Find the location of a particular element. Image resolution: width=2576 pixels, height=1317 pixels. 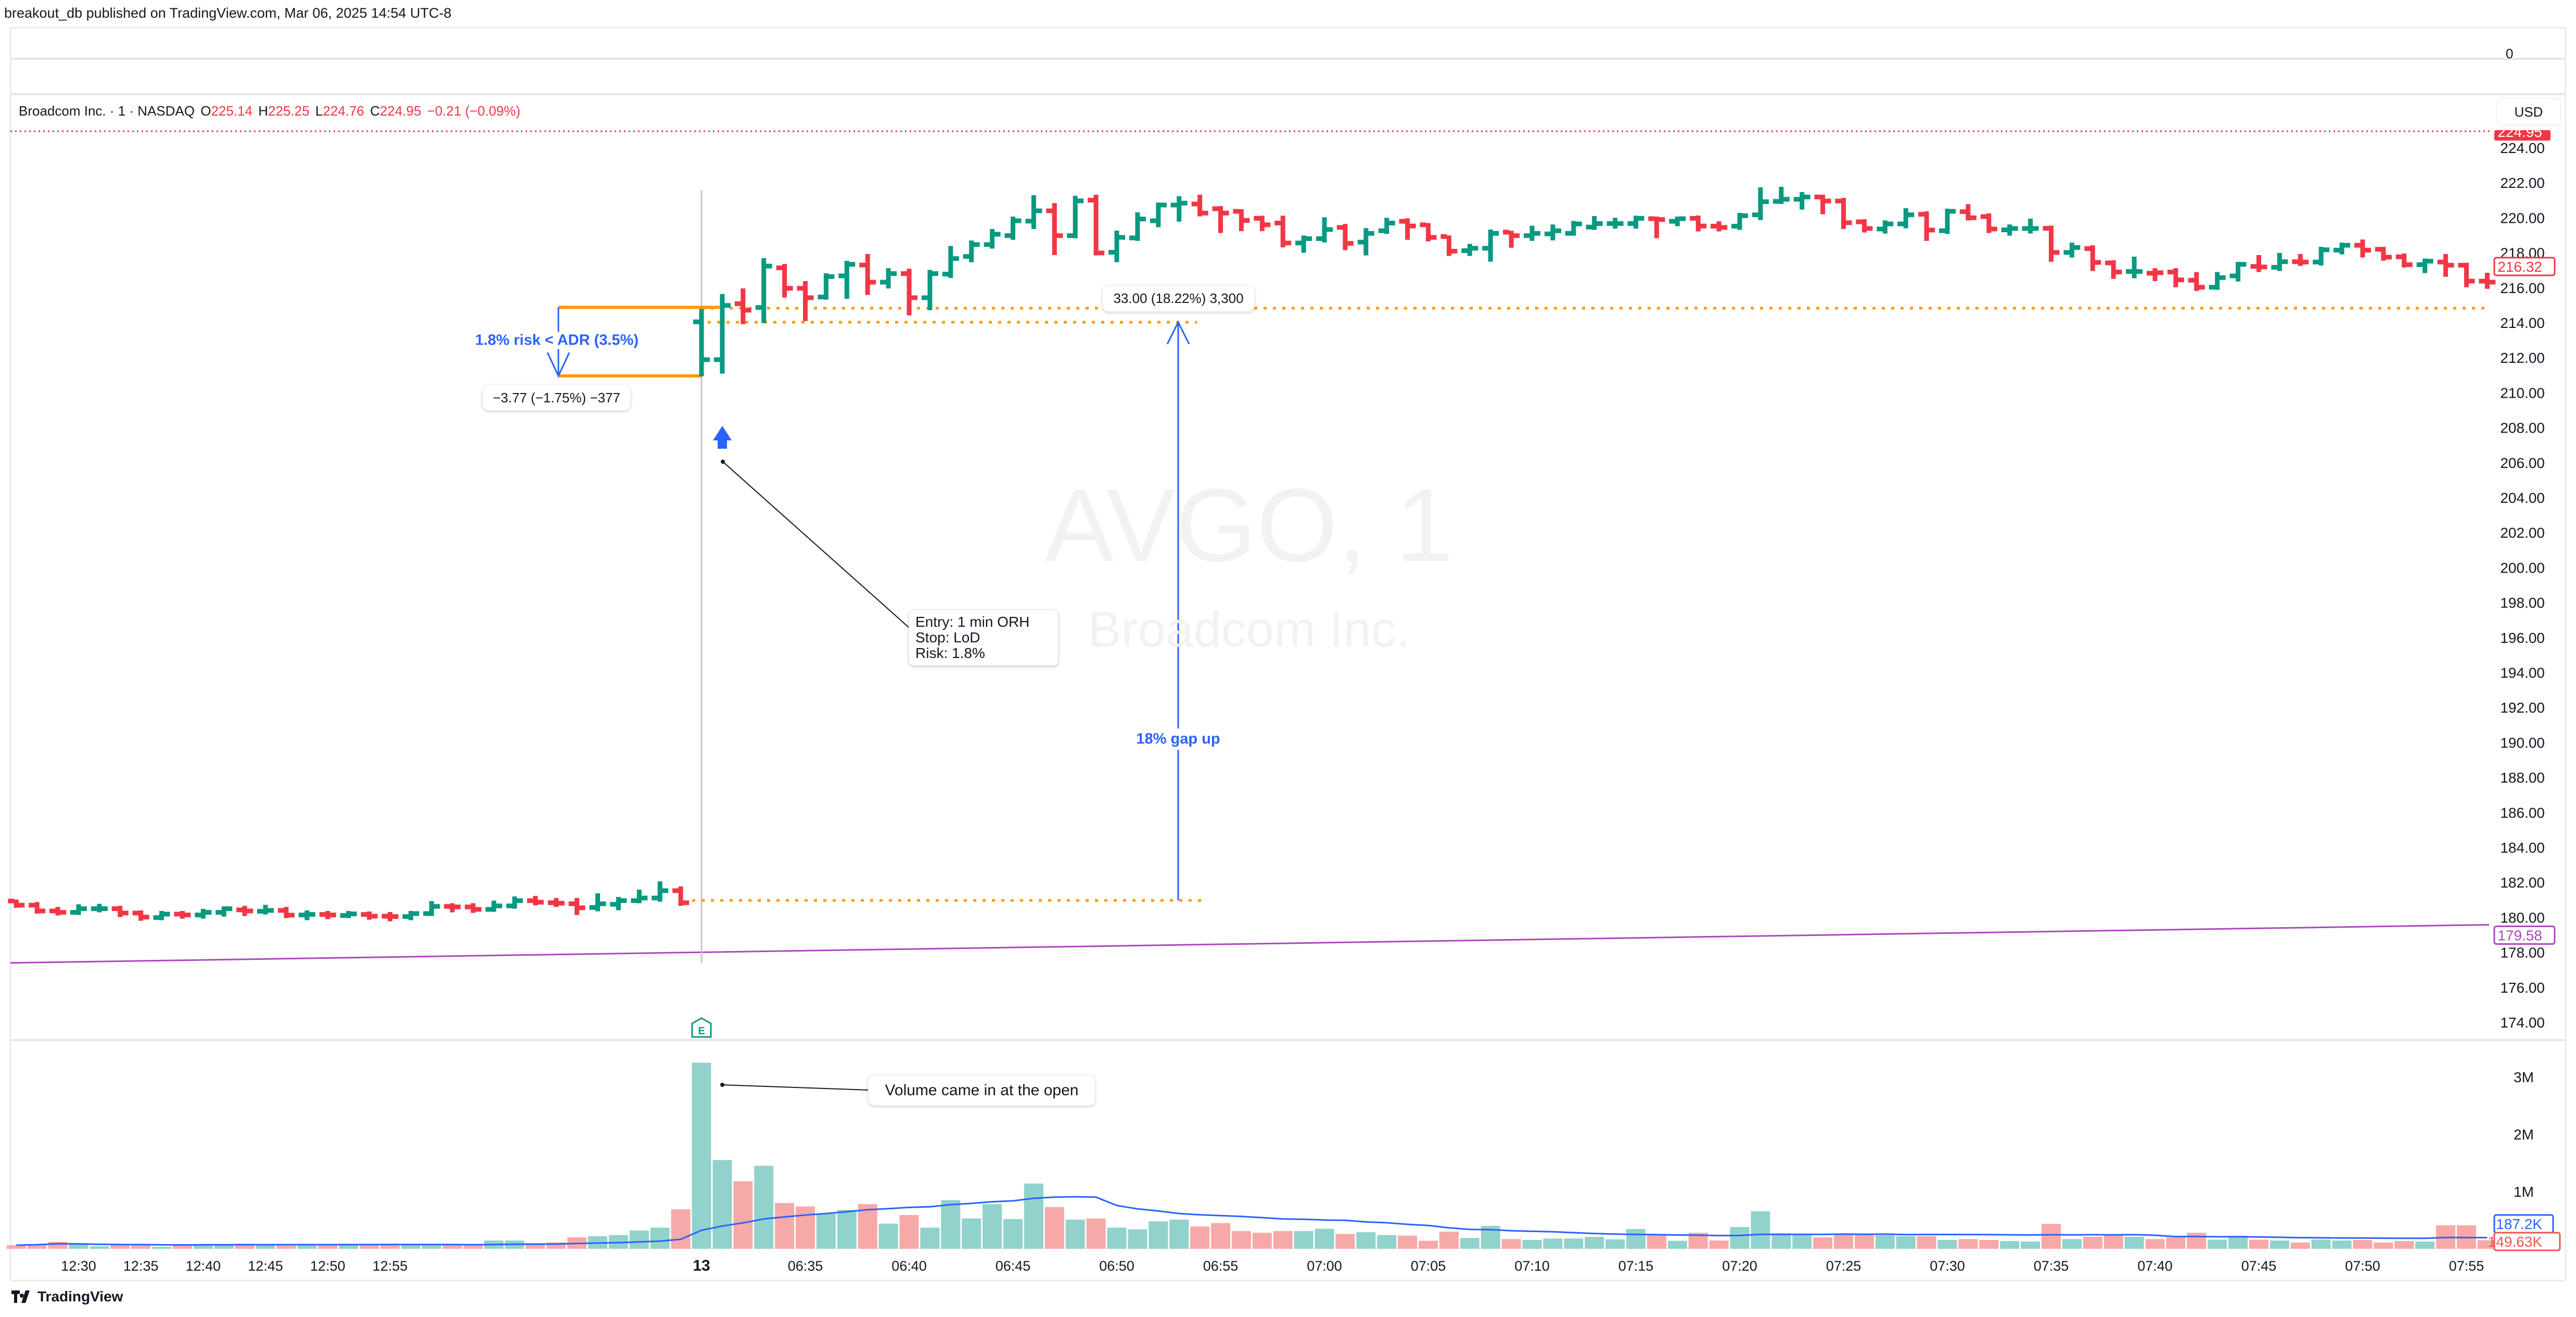

price-tick-label: 194.00 is located at coordinates (2522, 673).